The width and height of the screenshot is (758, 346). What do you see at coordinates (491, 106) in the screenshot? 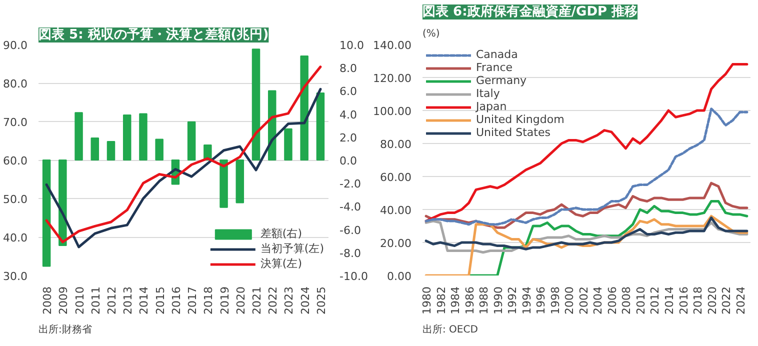
I see `legend-label: Japan` at bounding box center [491, 106].